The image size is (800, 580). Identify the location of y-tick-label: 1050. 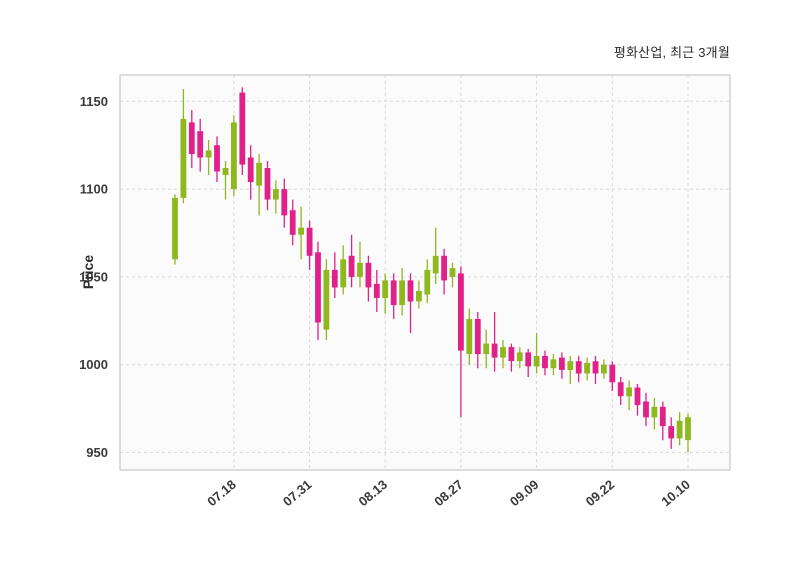
(93, 276).